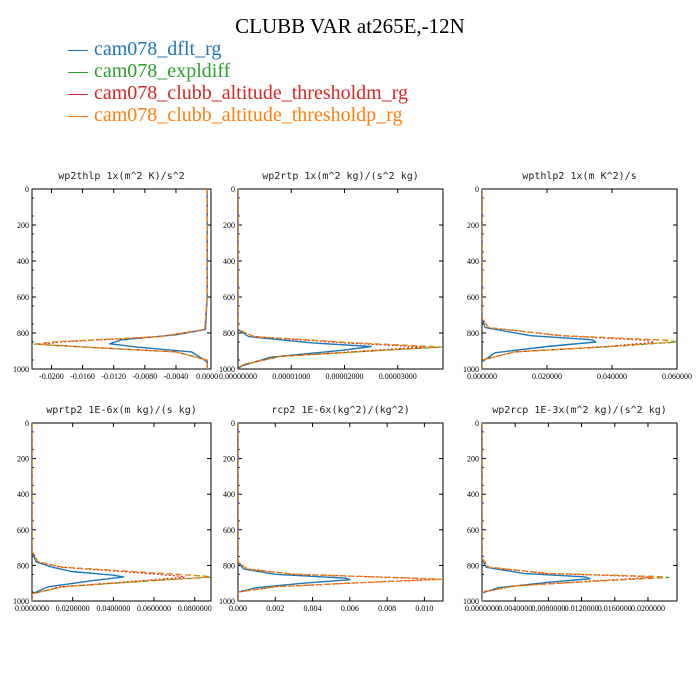 Image resolution: width=700 pixels, height=700 pixels. What do you see at coordinates (344, 376) in the screenshot?
I see `x-tick-label: 0.00002000` at bounding box center [344, 376].